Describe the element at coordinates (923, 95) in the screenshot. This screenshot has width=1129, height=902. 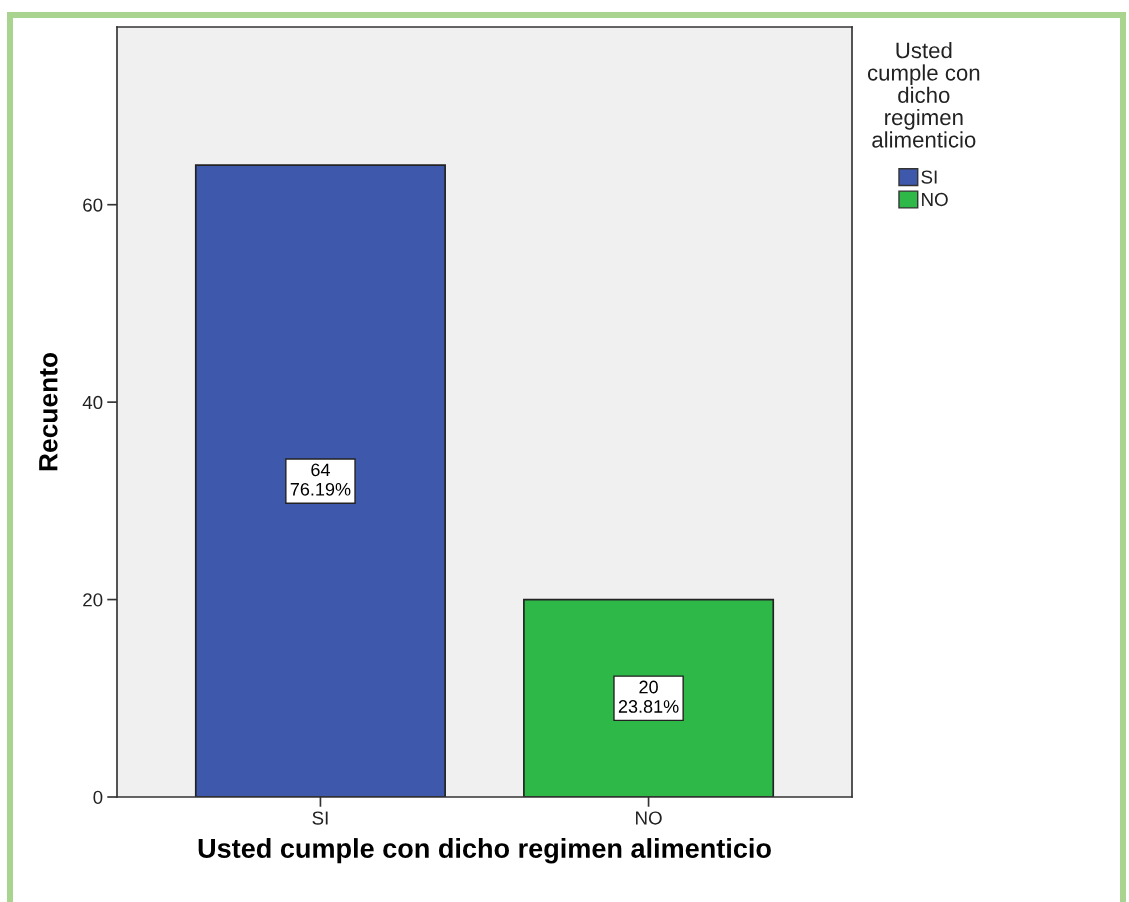
I see `legend-title: Usted cumple con dicho regimen alimenticio` at that location.